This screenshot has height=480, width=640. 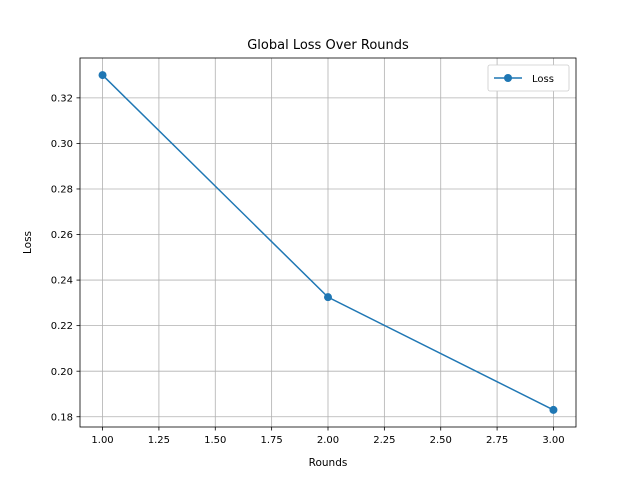 I want to click on x-tick-label: 2.25, so click(x=384, y=440).